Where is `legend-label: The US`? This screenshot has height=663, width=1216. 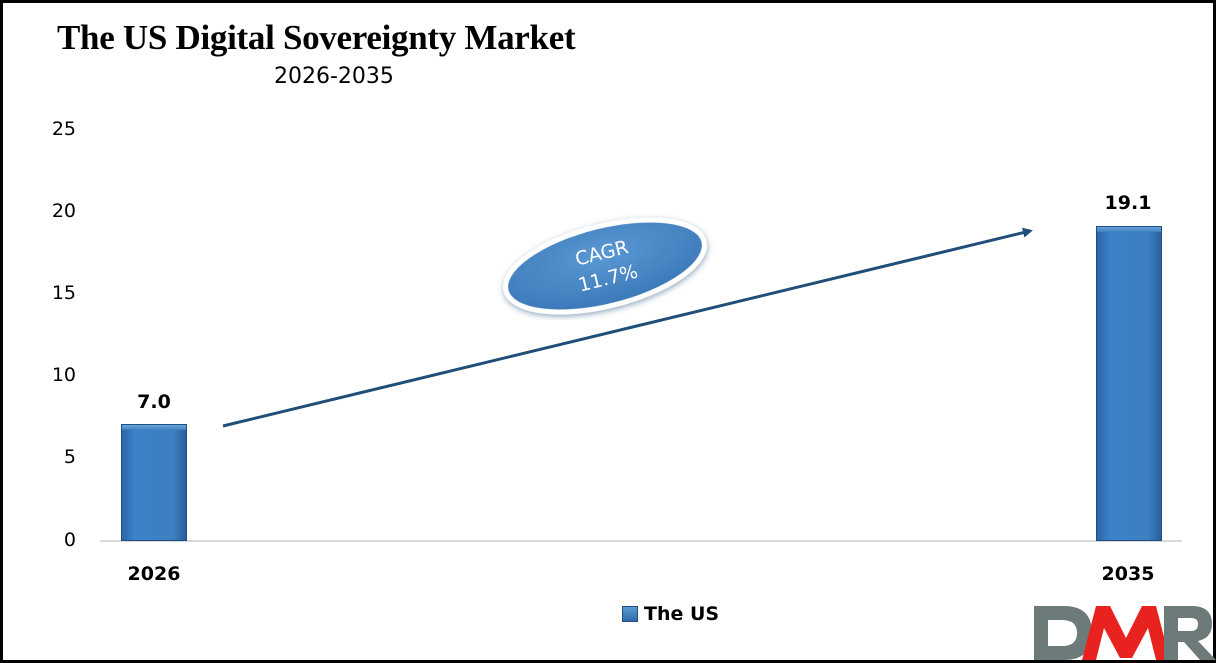 legend-label: The US is located at coordinates (682, 614).